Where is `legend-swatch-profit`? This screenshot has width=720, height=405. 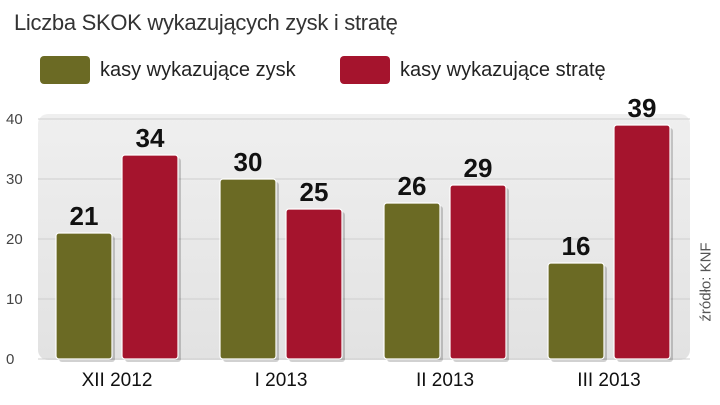 legend-swatch-profit is located at coordinates (65, 70).